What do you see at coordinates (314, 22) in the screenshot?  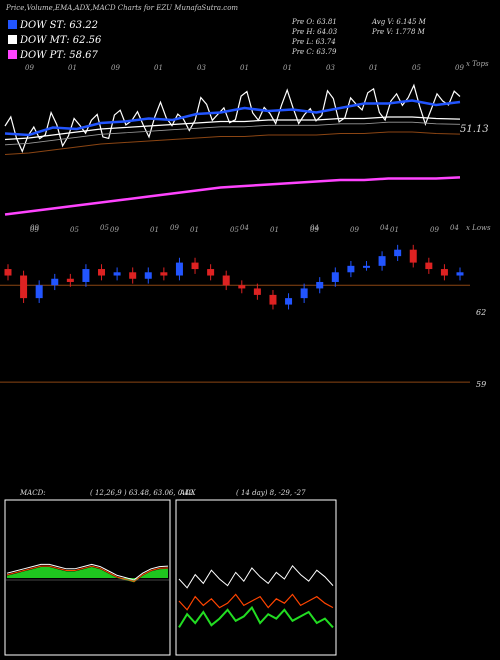 I see `ohlc-open: Pre O: 63.81` at bounding box center [314, 22].